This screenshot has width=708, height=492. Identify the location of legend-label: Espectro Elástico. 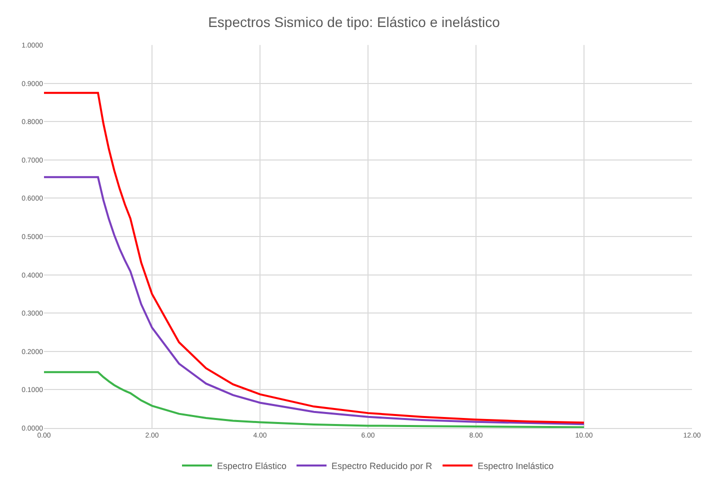
(252, 465).